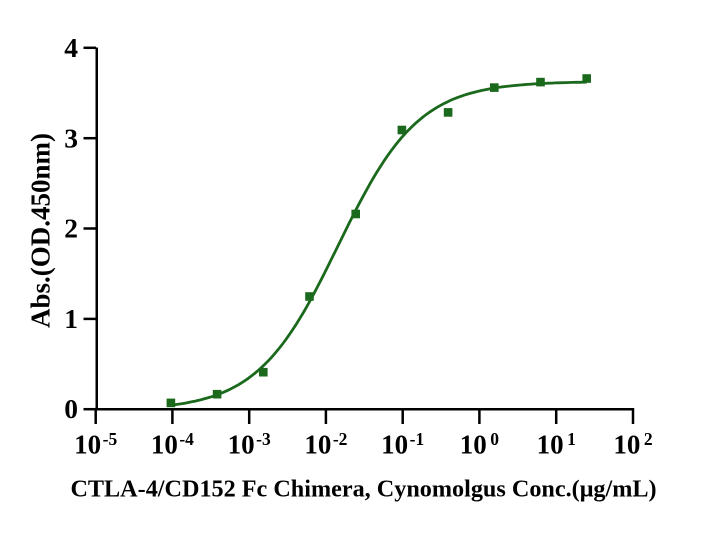 This screenshot has height=534, width=708. I want to click on svg-text: 3, so click(71, 137).